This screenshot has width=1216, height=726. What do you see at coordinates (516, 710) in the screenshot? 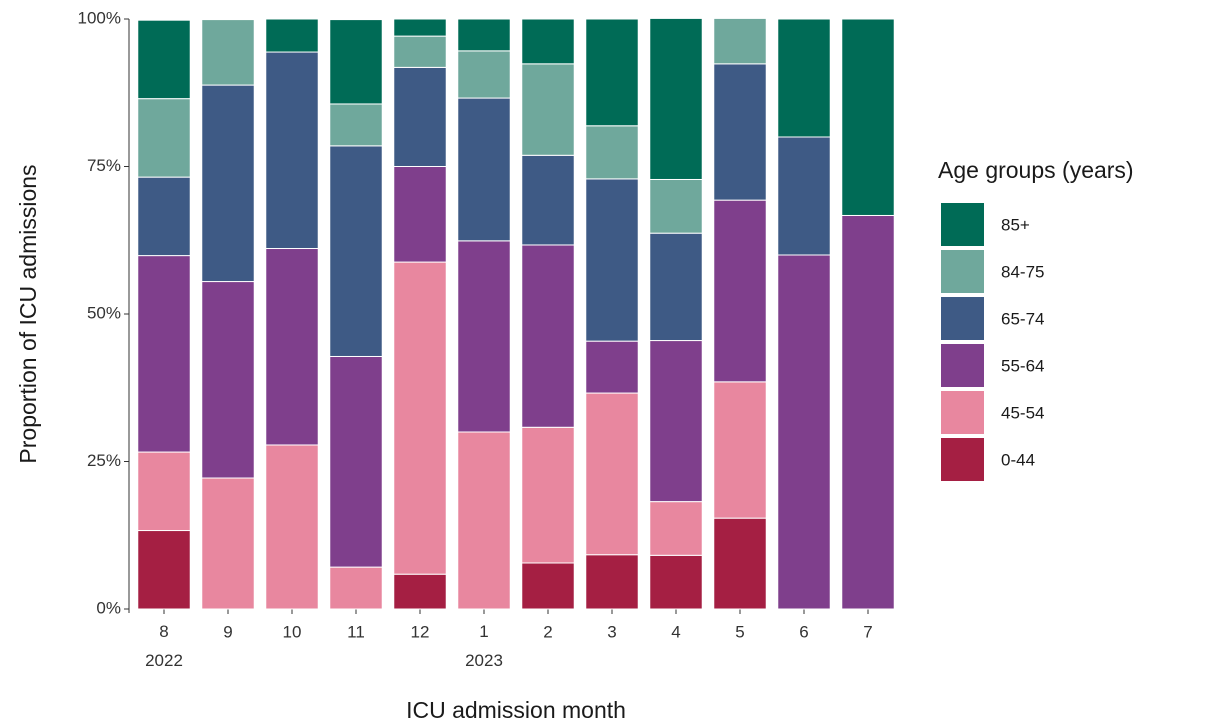
I see `x-axis-title: ICU admission month` at bounding box center [516, 710].